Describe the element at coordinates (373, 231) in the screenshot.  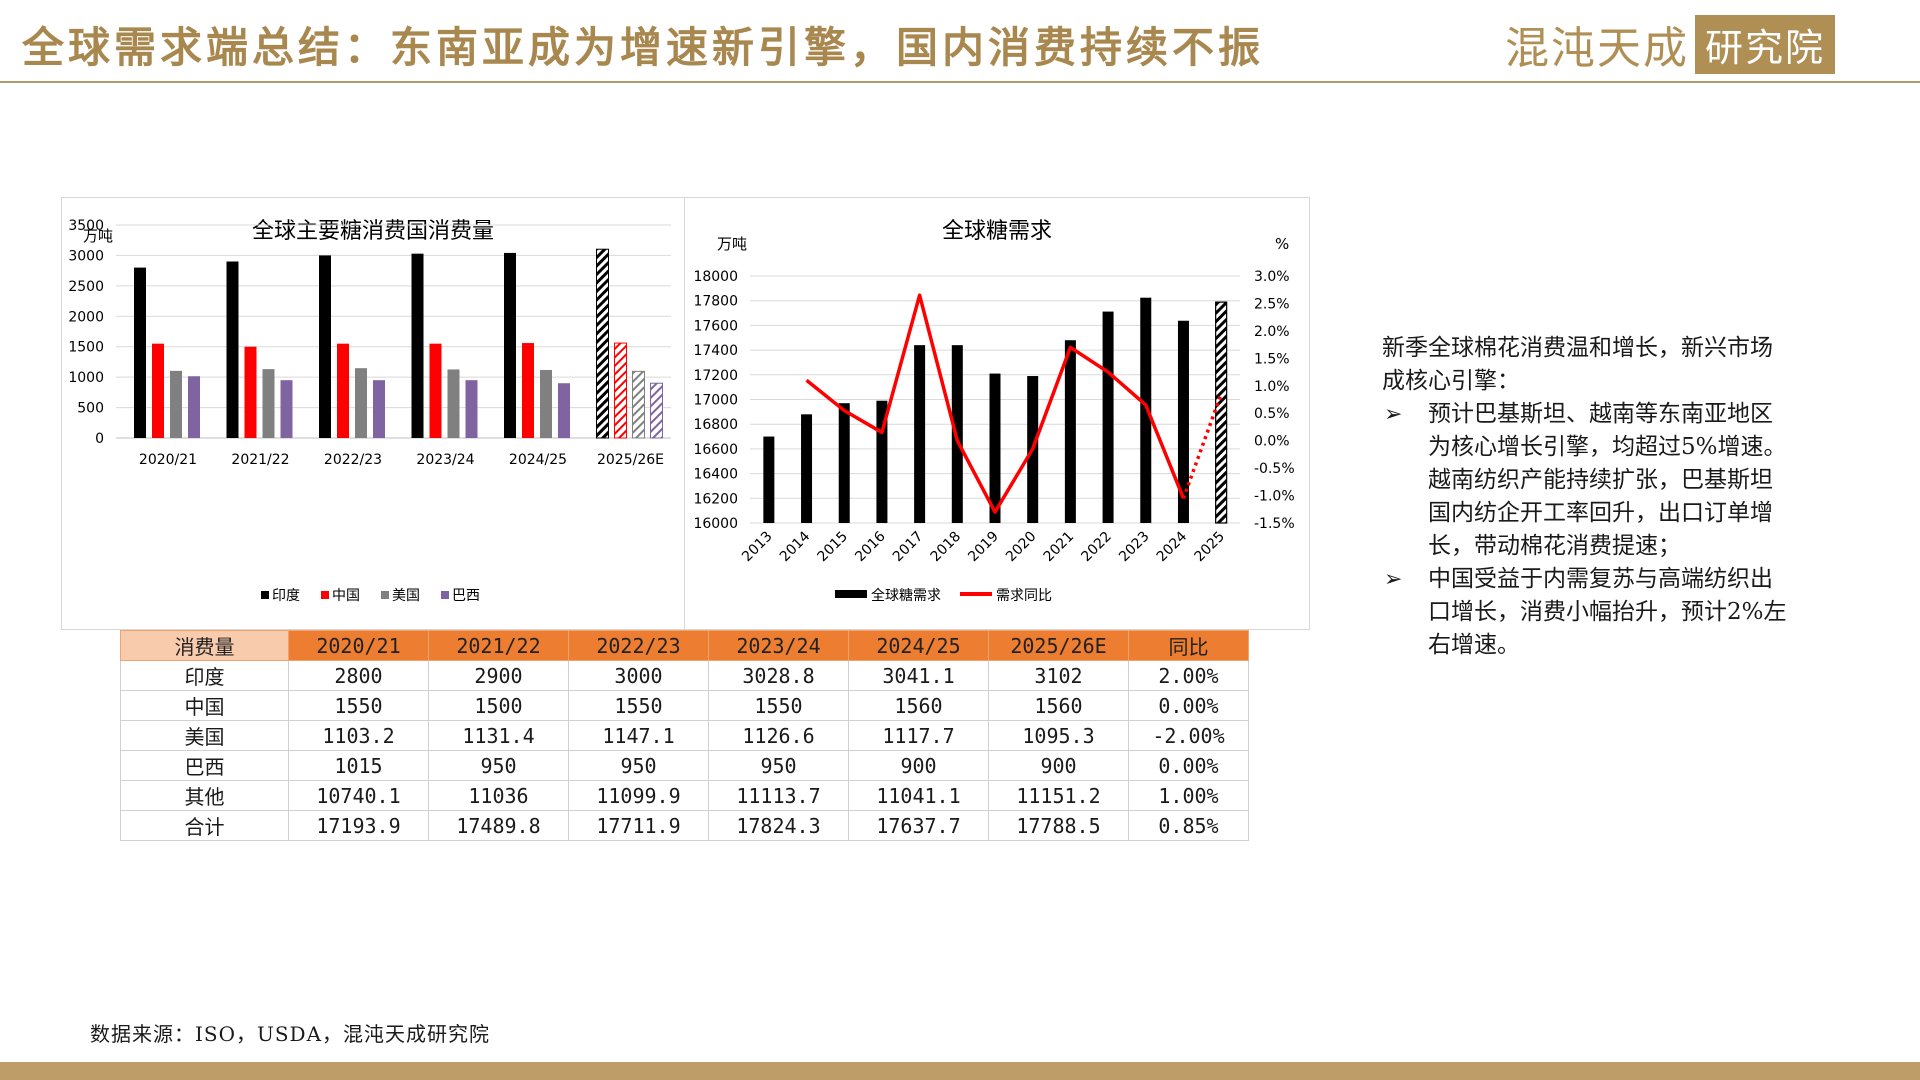
I see `chart1-title: 全球主要糖消费国消费量` at that location.